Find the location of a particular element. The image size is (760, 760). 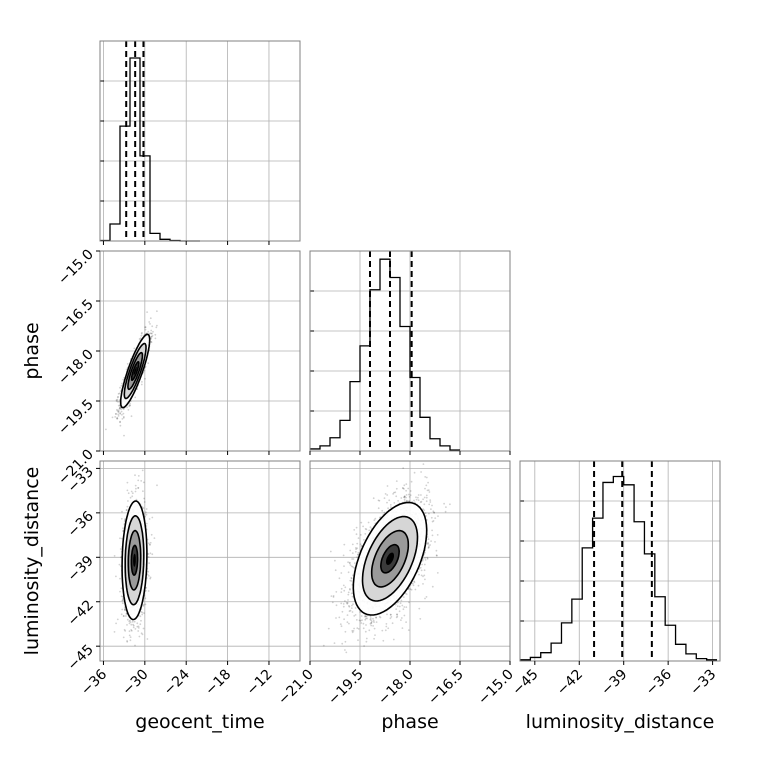

density-peak-geocent_time-vs-luminosity_distance is located at coordinates (134, 560).